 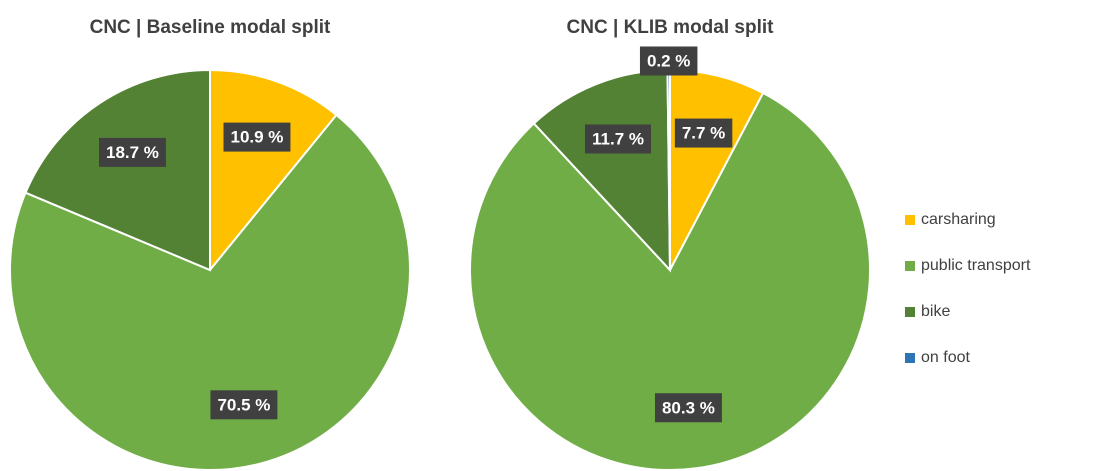 I want to click on data-label: 11.7 %, so click(x=618, y=138).